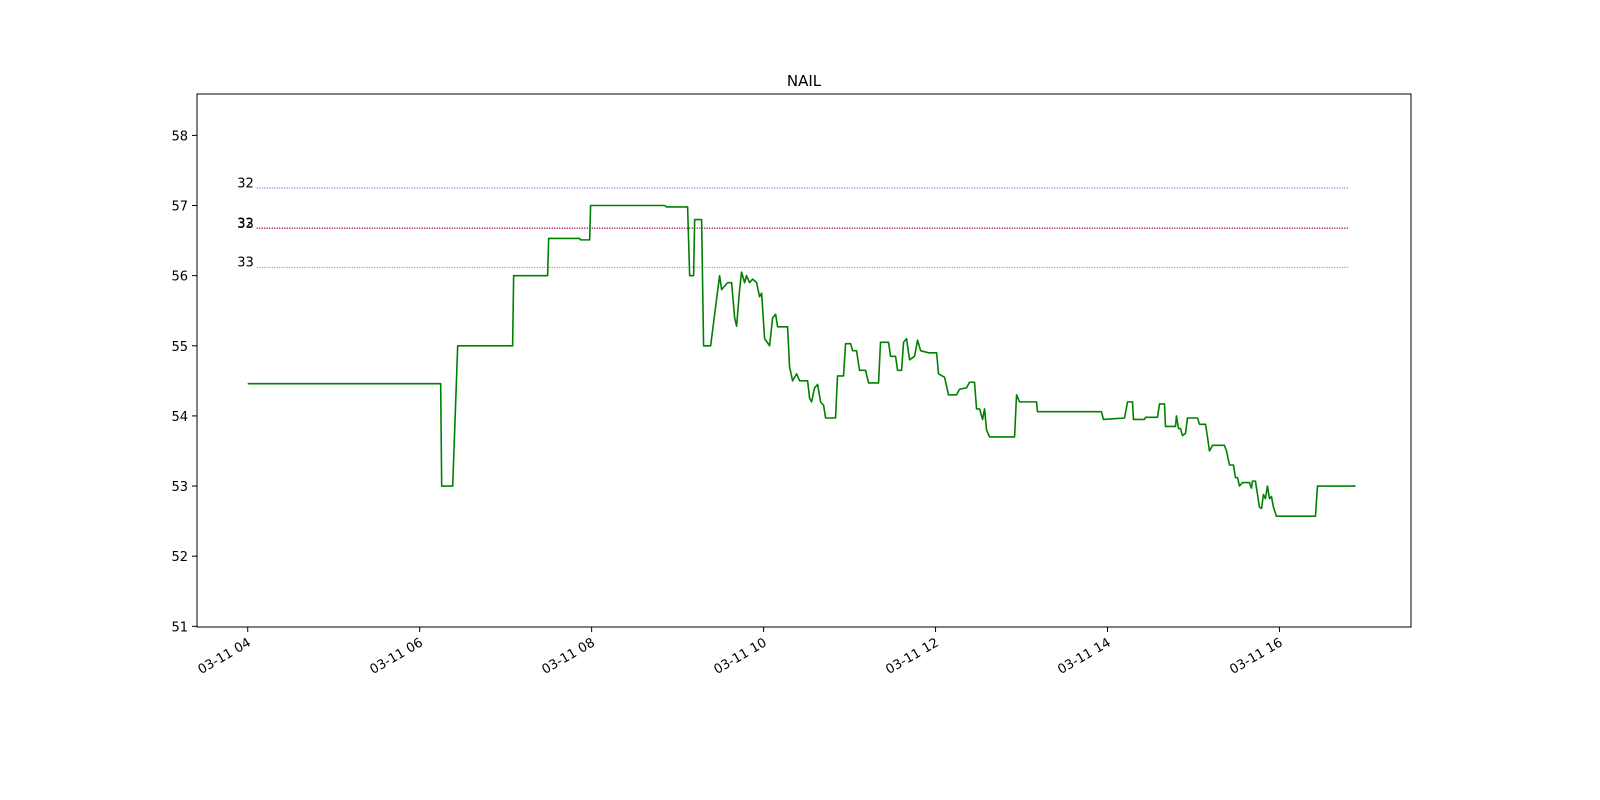 The width and height of the screenshot is (1600, 800). I want to click on y-tick-label: 58, so click(179, 136).